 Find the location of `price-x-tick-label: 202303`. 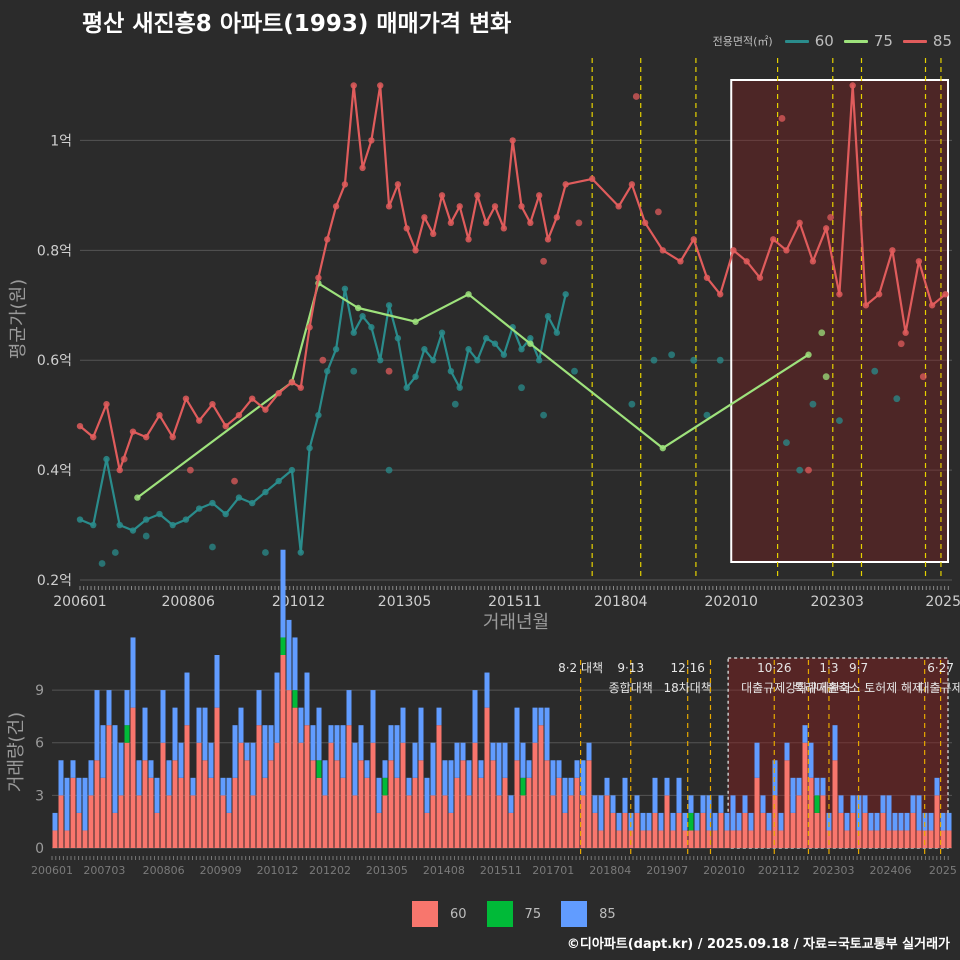

price-x-tick-label: 202303 is located at coordinates (836, 602).